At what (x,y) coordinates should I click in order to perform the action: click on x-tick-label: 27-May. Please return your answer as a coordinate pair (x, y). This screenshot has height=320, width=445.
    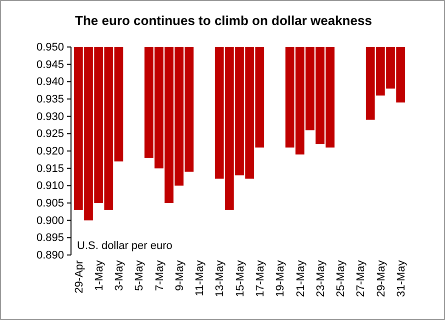
    Looking at the image, I should click on (361, 278).